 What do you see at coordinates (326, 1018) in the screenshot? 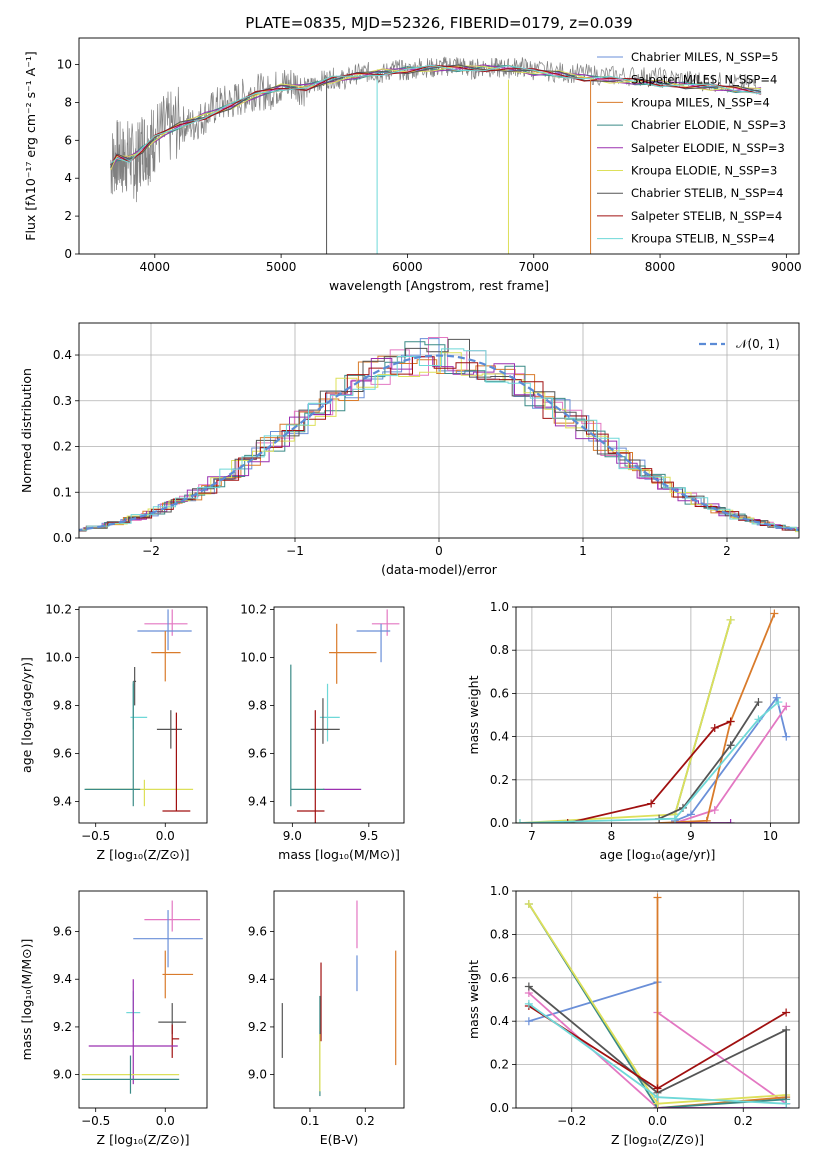
I see `mass_vs_EBV-panel: 0.1 0.2 9.0 9.2 9.4 9.6 E(B-V)` at bounding box center [326, 1018].